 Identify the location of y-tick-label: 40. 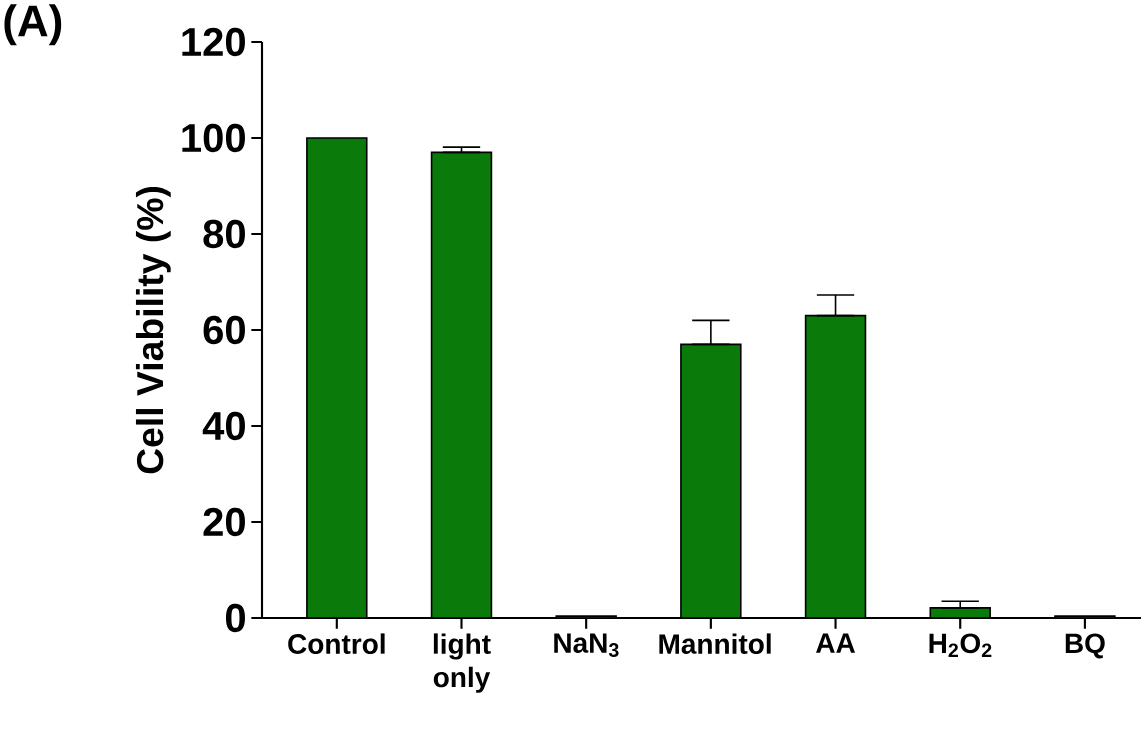
(223, 426).